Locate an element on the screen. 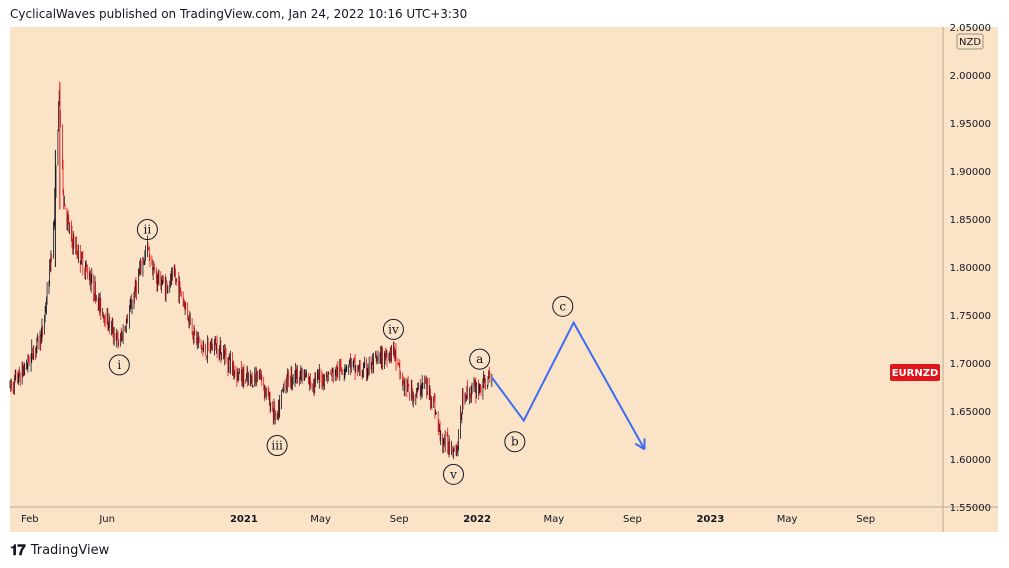 This screenshot has width=1009, height=568. symbol-badge: EURNZD is located at coordinates (915, 372).